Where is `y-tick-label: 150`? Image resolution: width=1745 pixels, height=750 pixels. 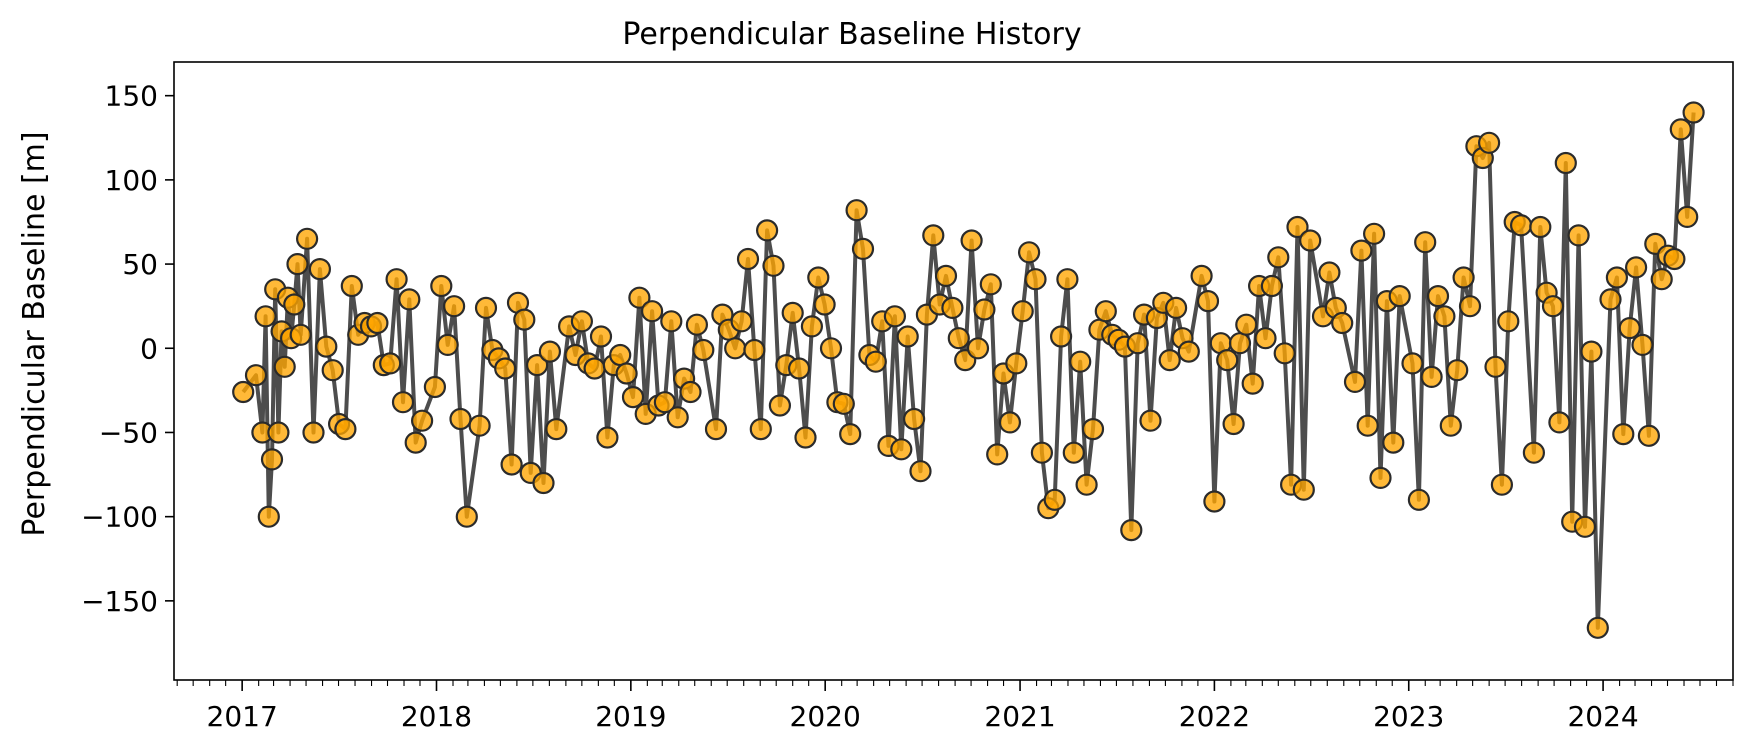 y-tick-label: 150 is located at coordinates (131, 96).